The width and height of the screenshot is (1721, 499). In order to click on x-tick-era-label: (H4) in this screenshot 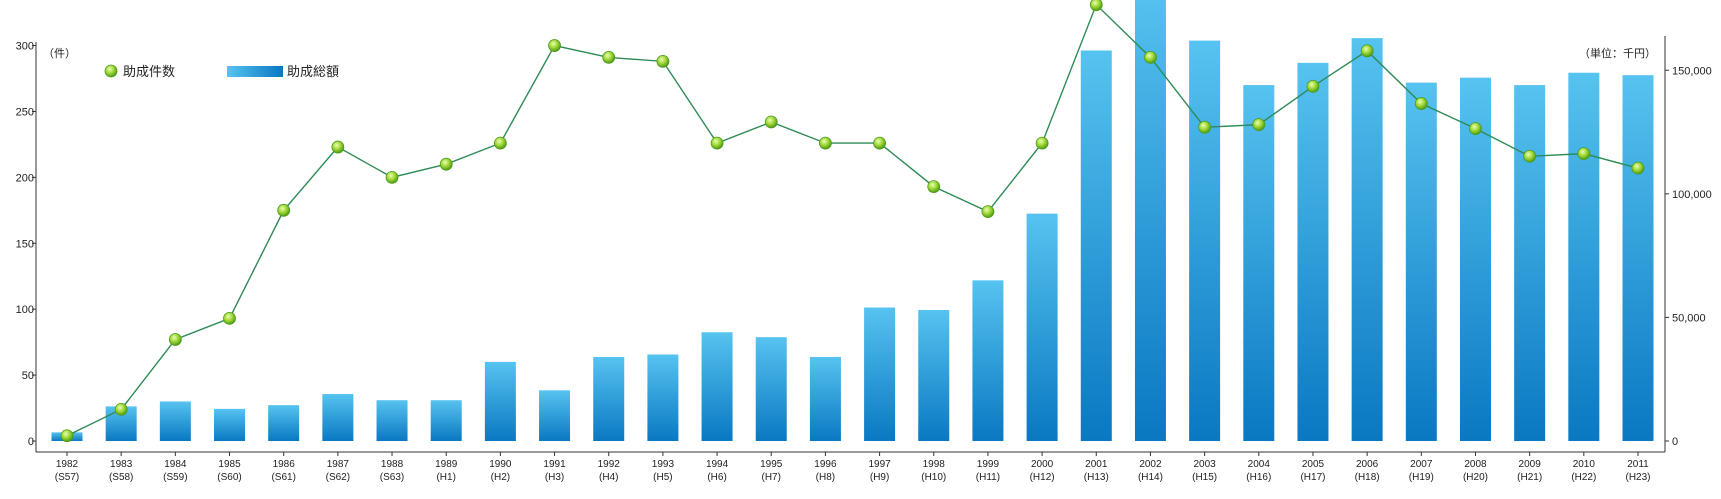, I will do `click(608, 477)`.